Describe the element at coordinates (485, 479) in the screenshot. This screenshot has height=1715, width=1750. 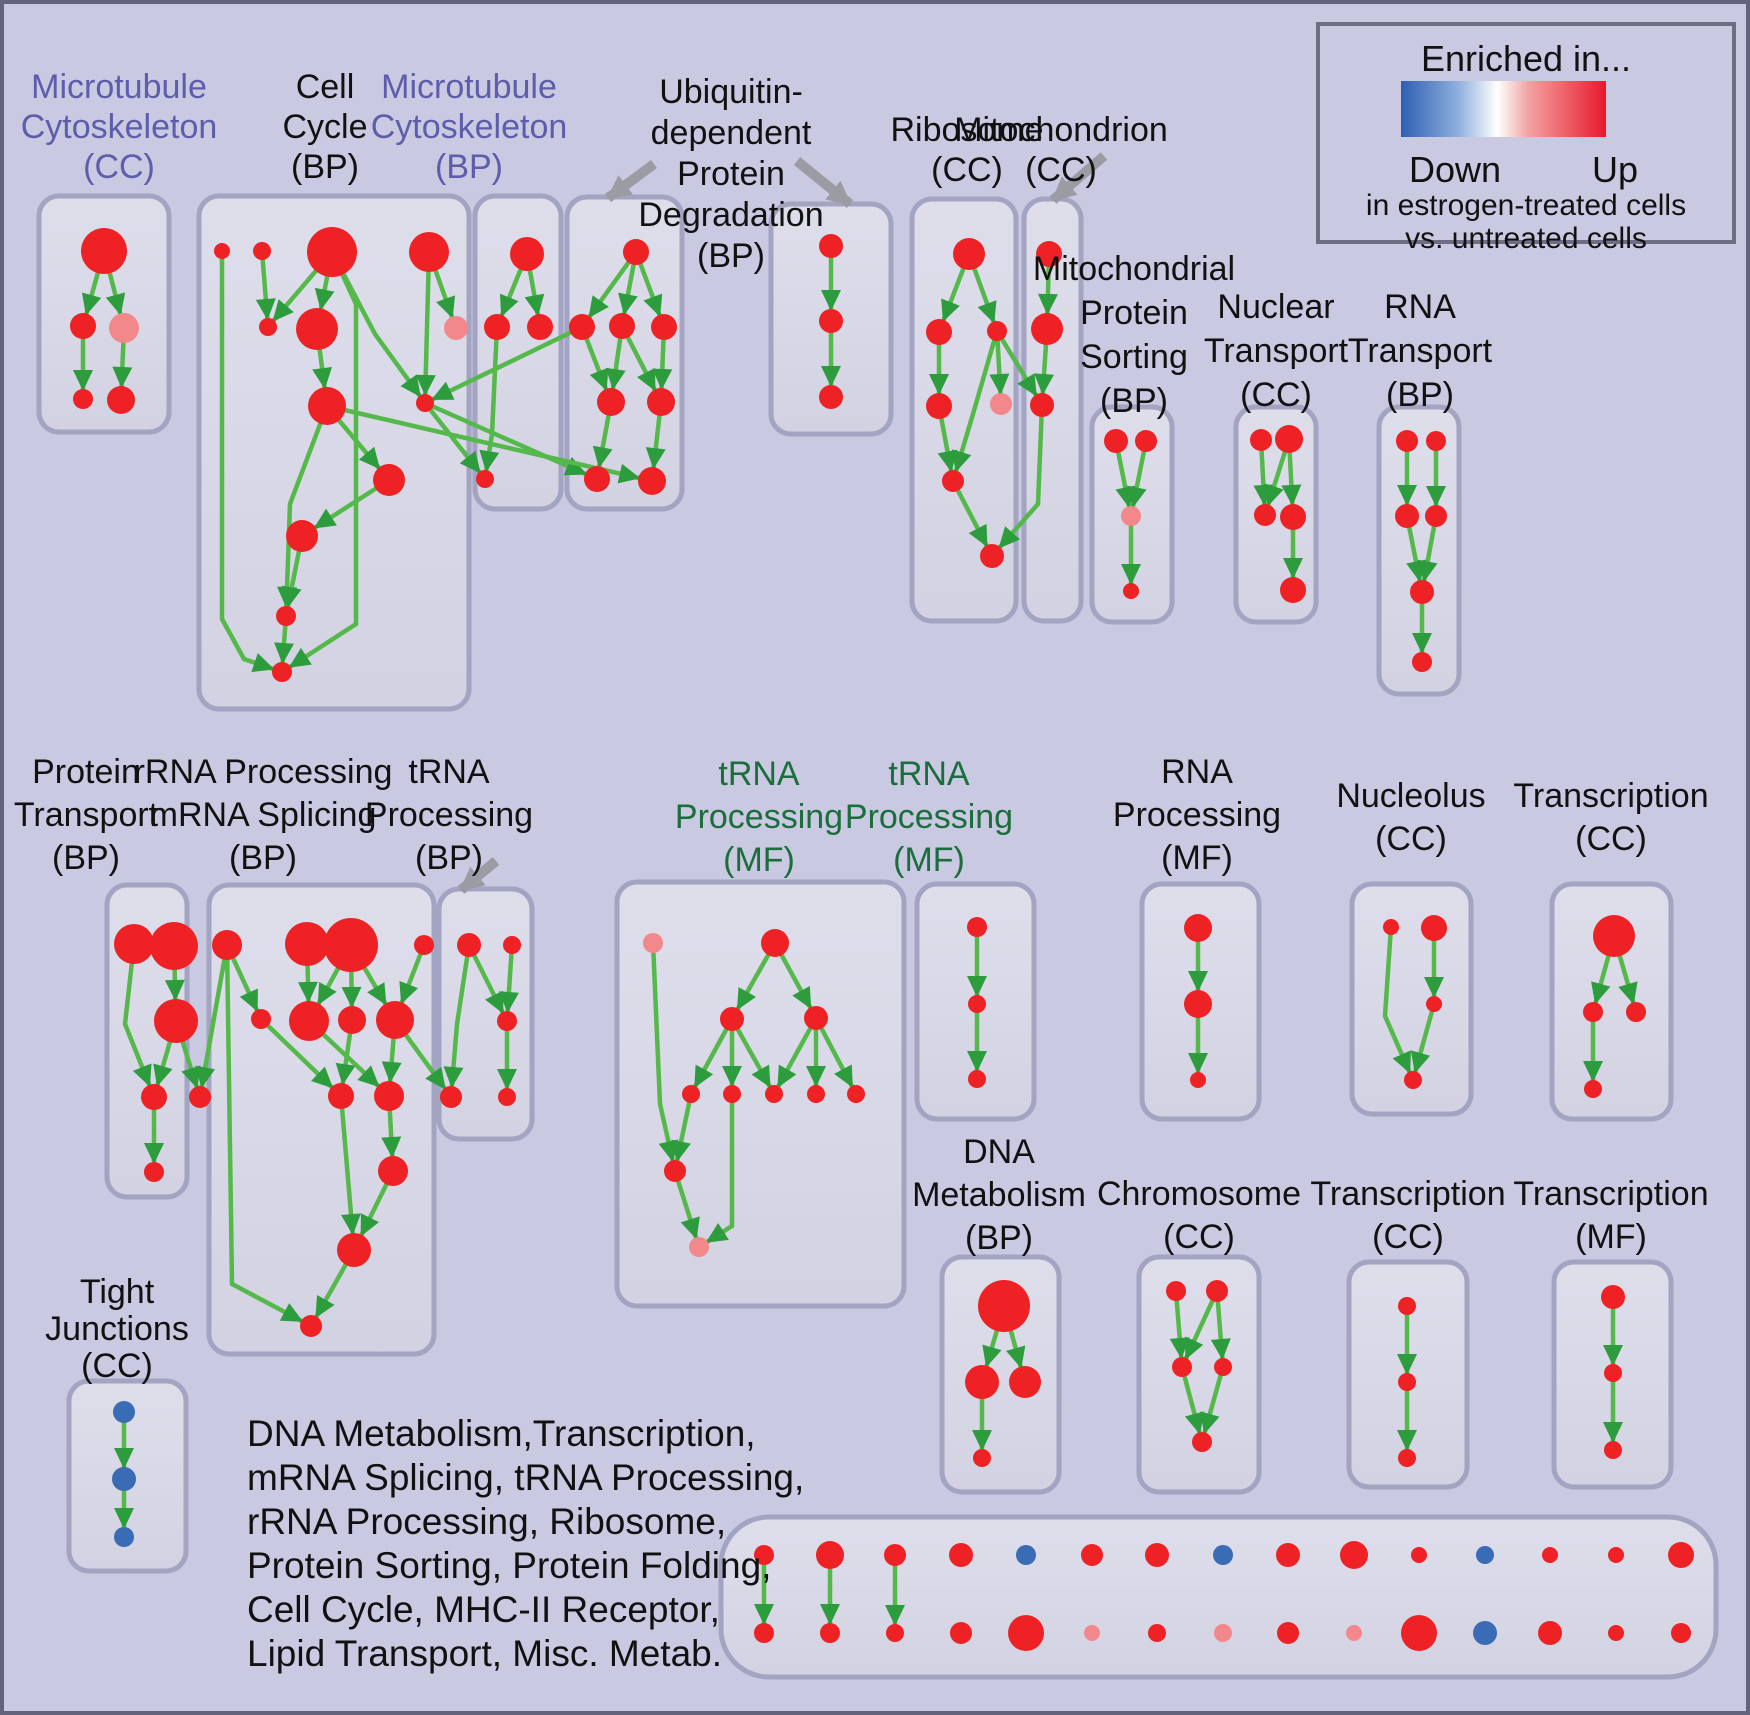
I see `go-term-node-mbp_b` at that location.